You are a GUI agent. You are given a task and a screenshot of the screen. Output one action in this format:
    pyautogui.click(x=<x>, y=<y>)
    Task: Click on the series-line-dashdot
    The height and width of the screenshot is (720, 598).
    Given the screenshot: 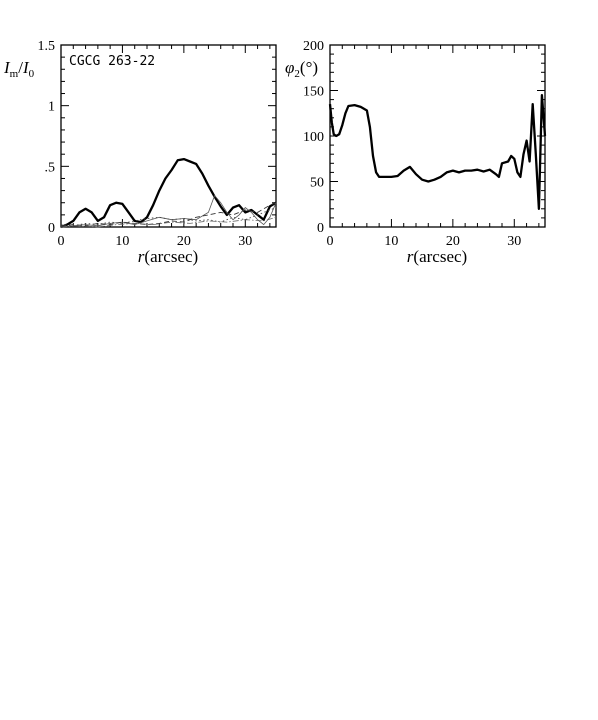 What is the action you would take?
    pyautogui.click(x=168, y=222)
    